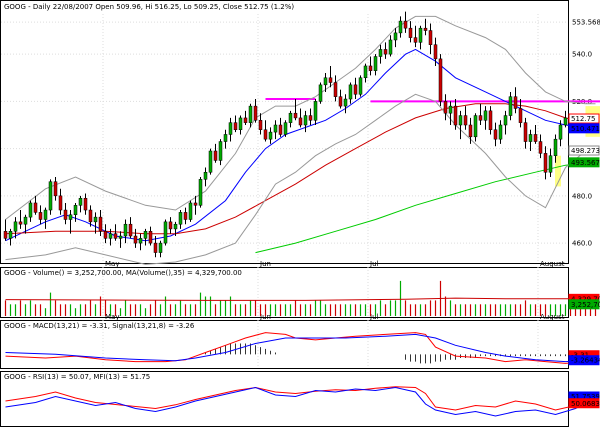 This screenshot has height=428, width=600. I want to click on y-tick-label: 540.0, so click(582, 55).